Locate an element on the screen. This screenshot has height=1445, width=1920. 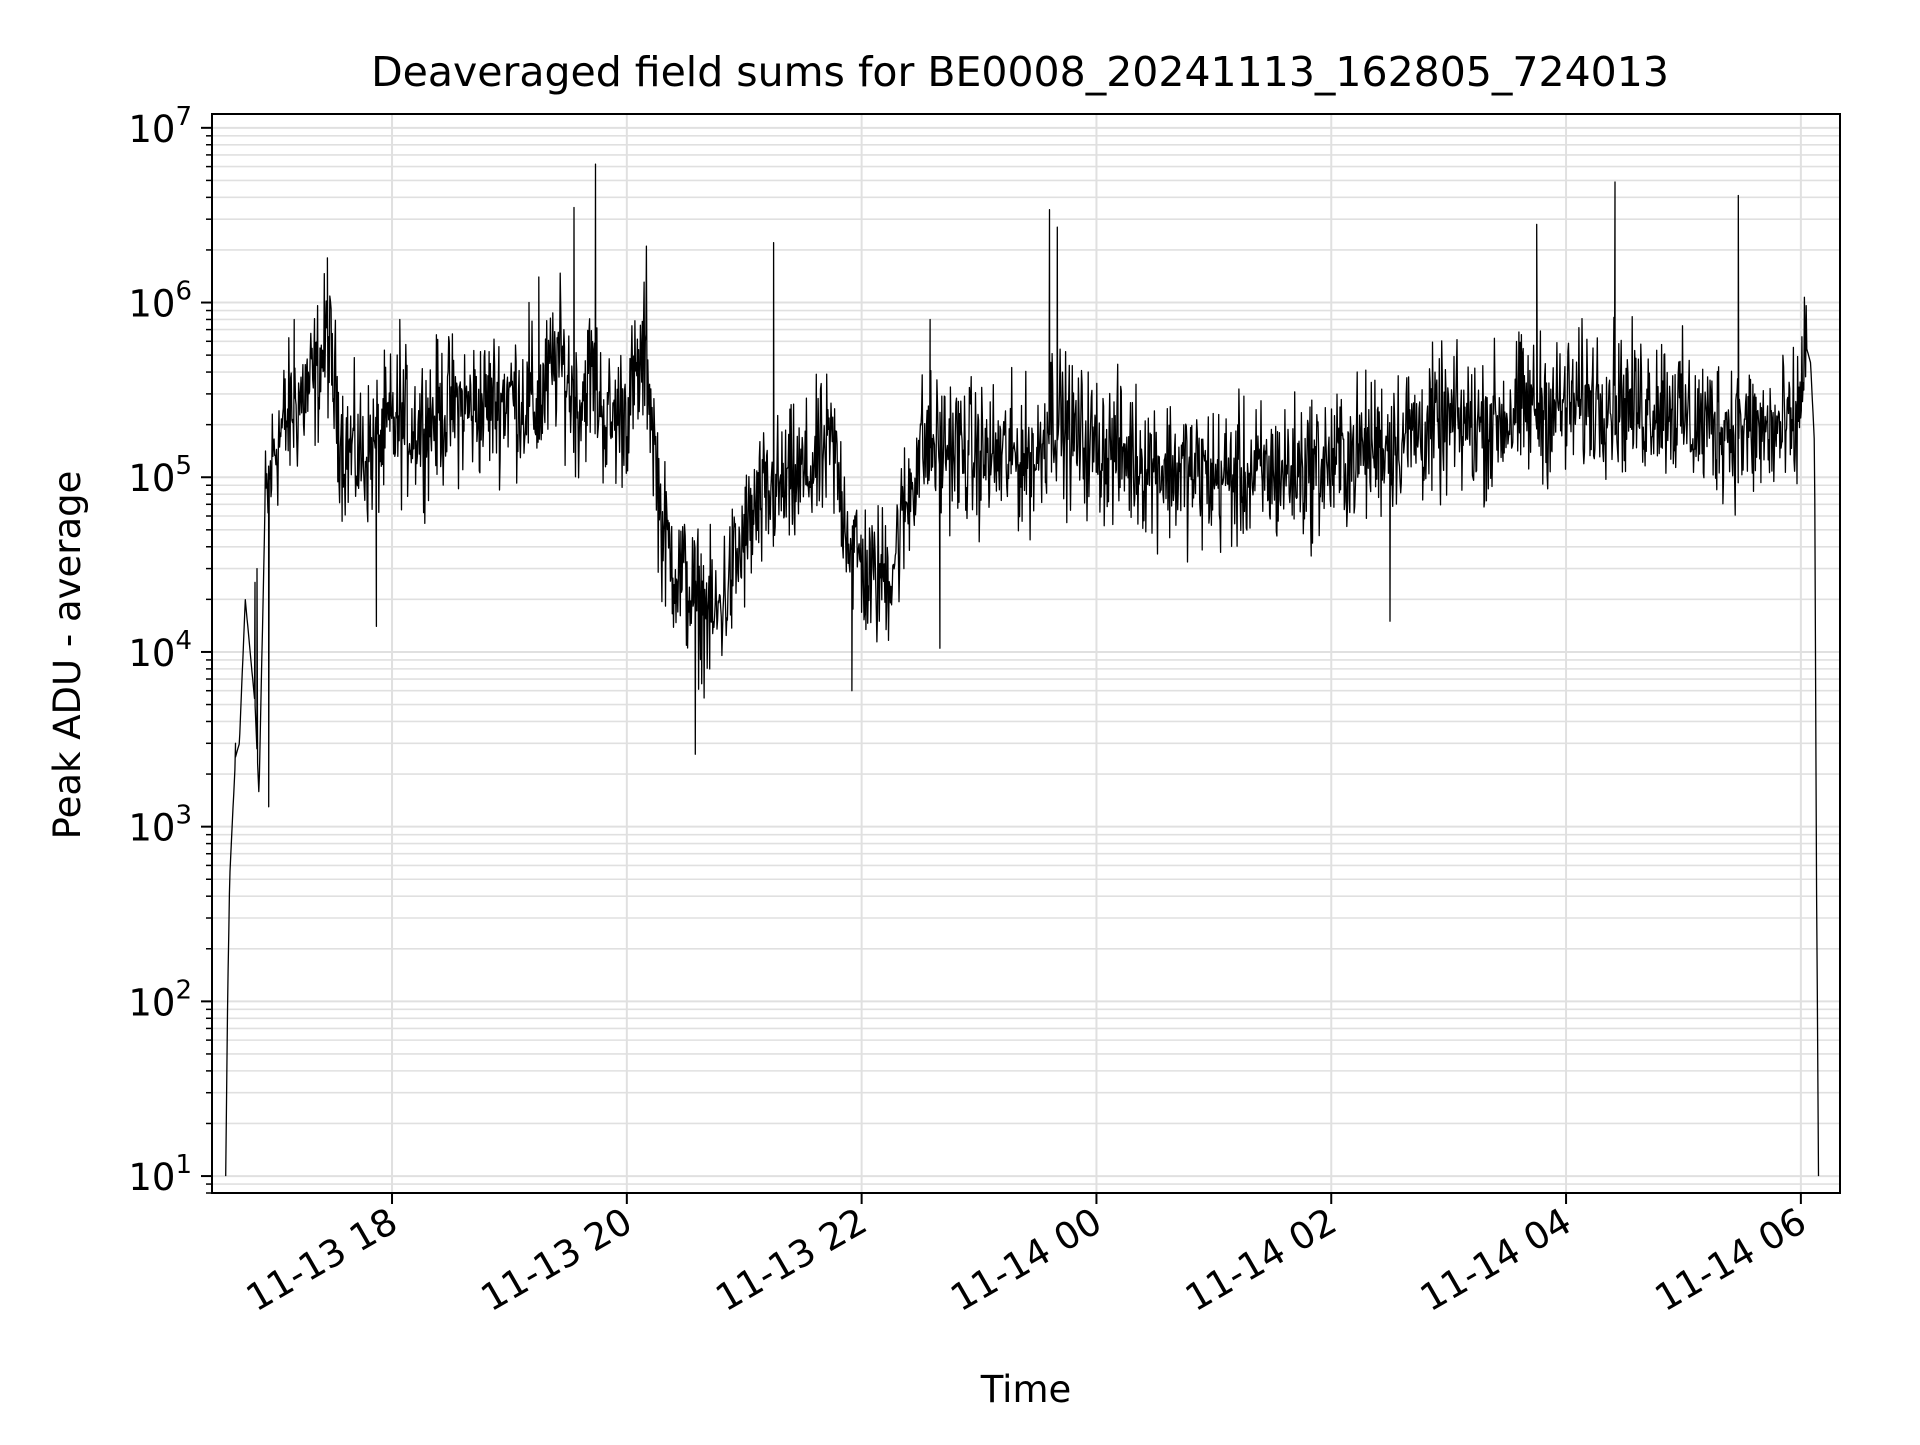
y-tick-label: 10⁷ is located at coordinates (160, 126).